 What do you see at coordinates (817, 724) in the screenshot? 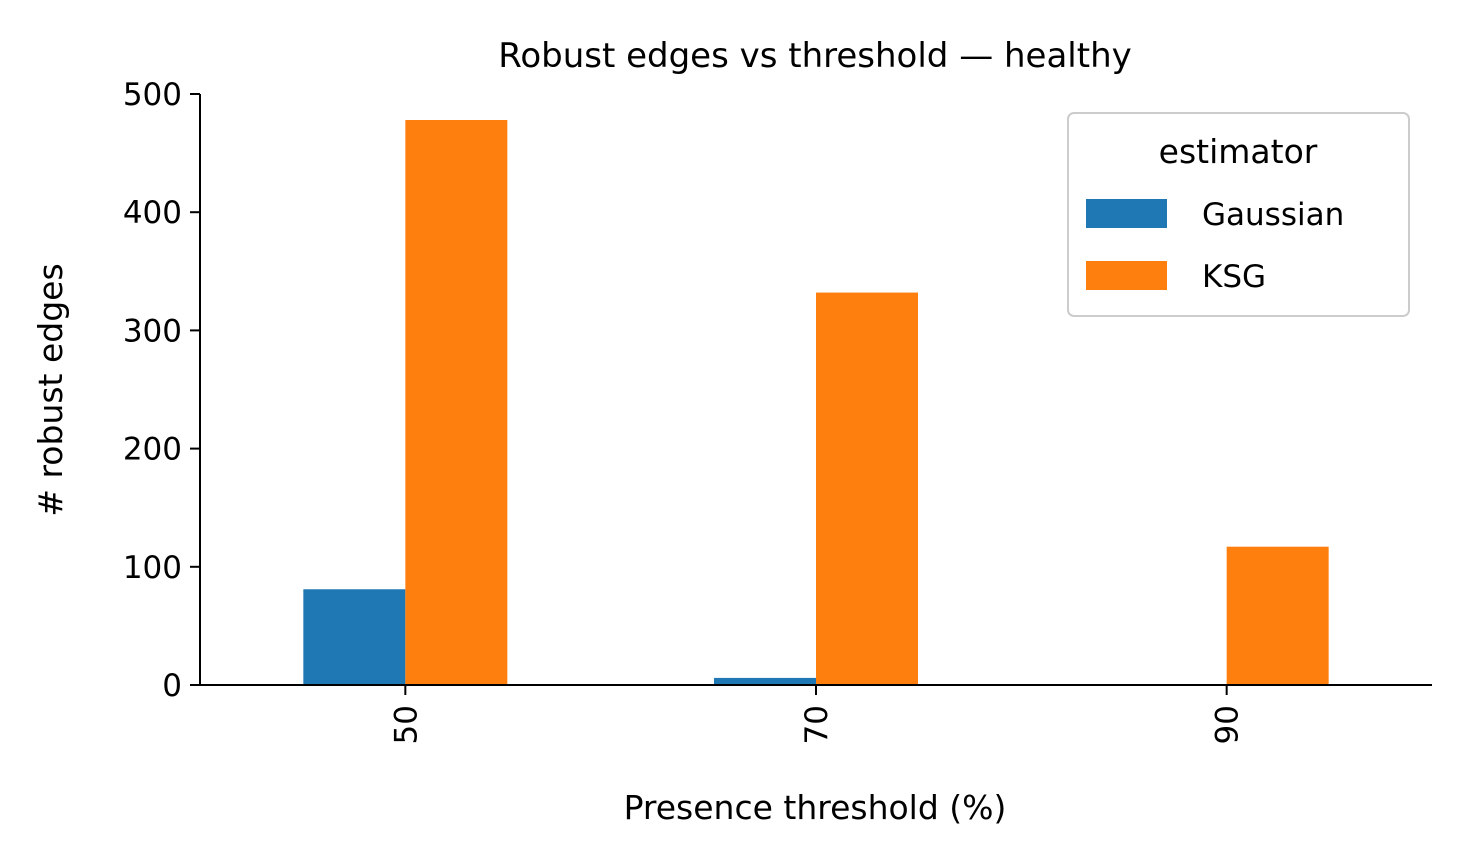
I see `x-tick-label: 70` at bounding box center [817, 724].